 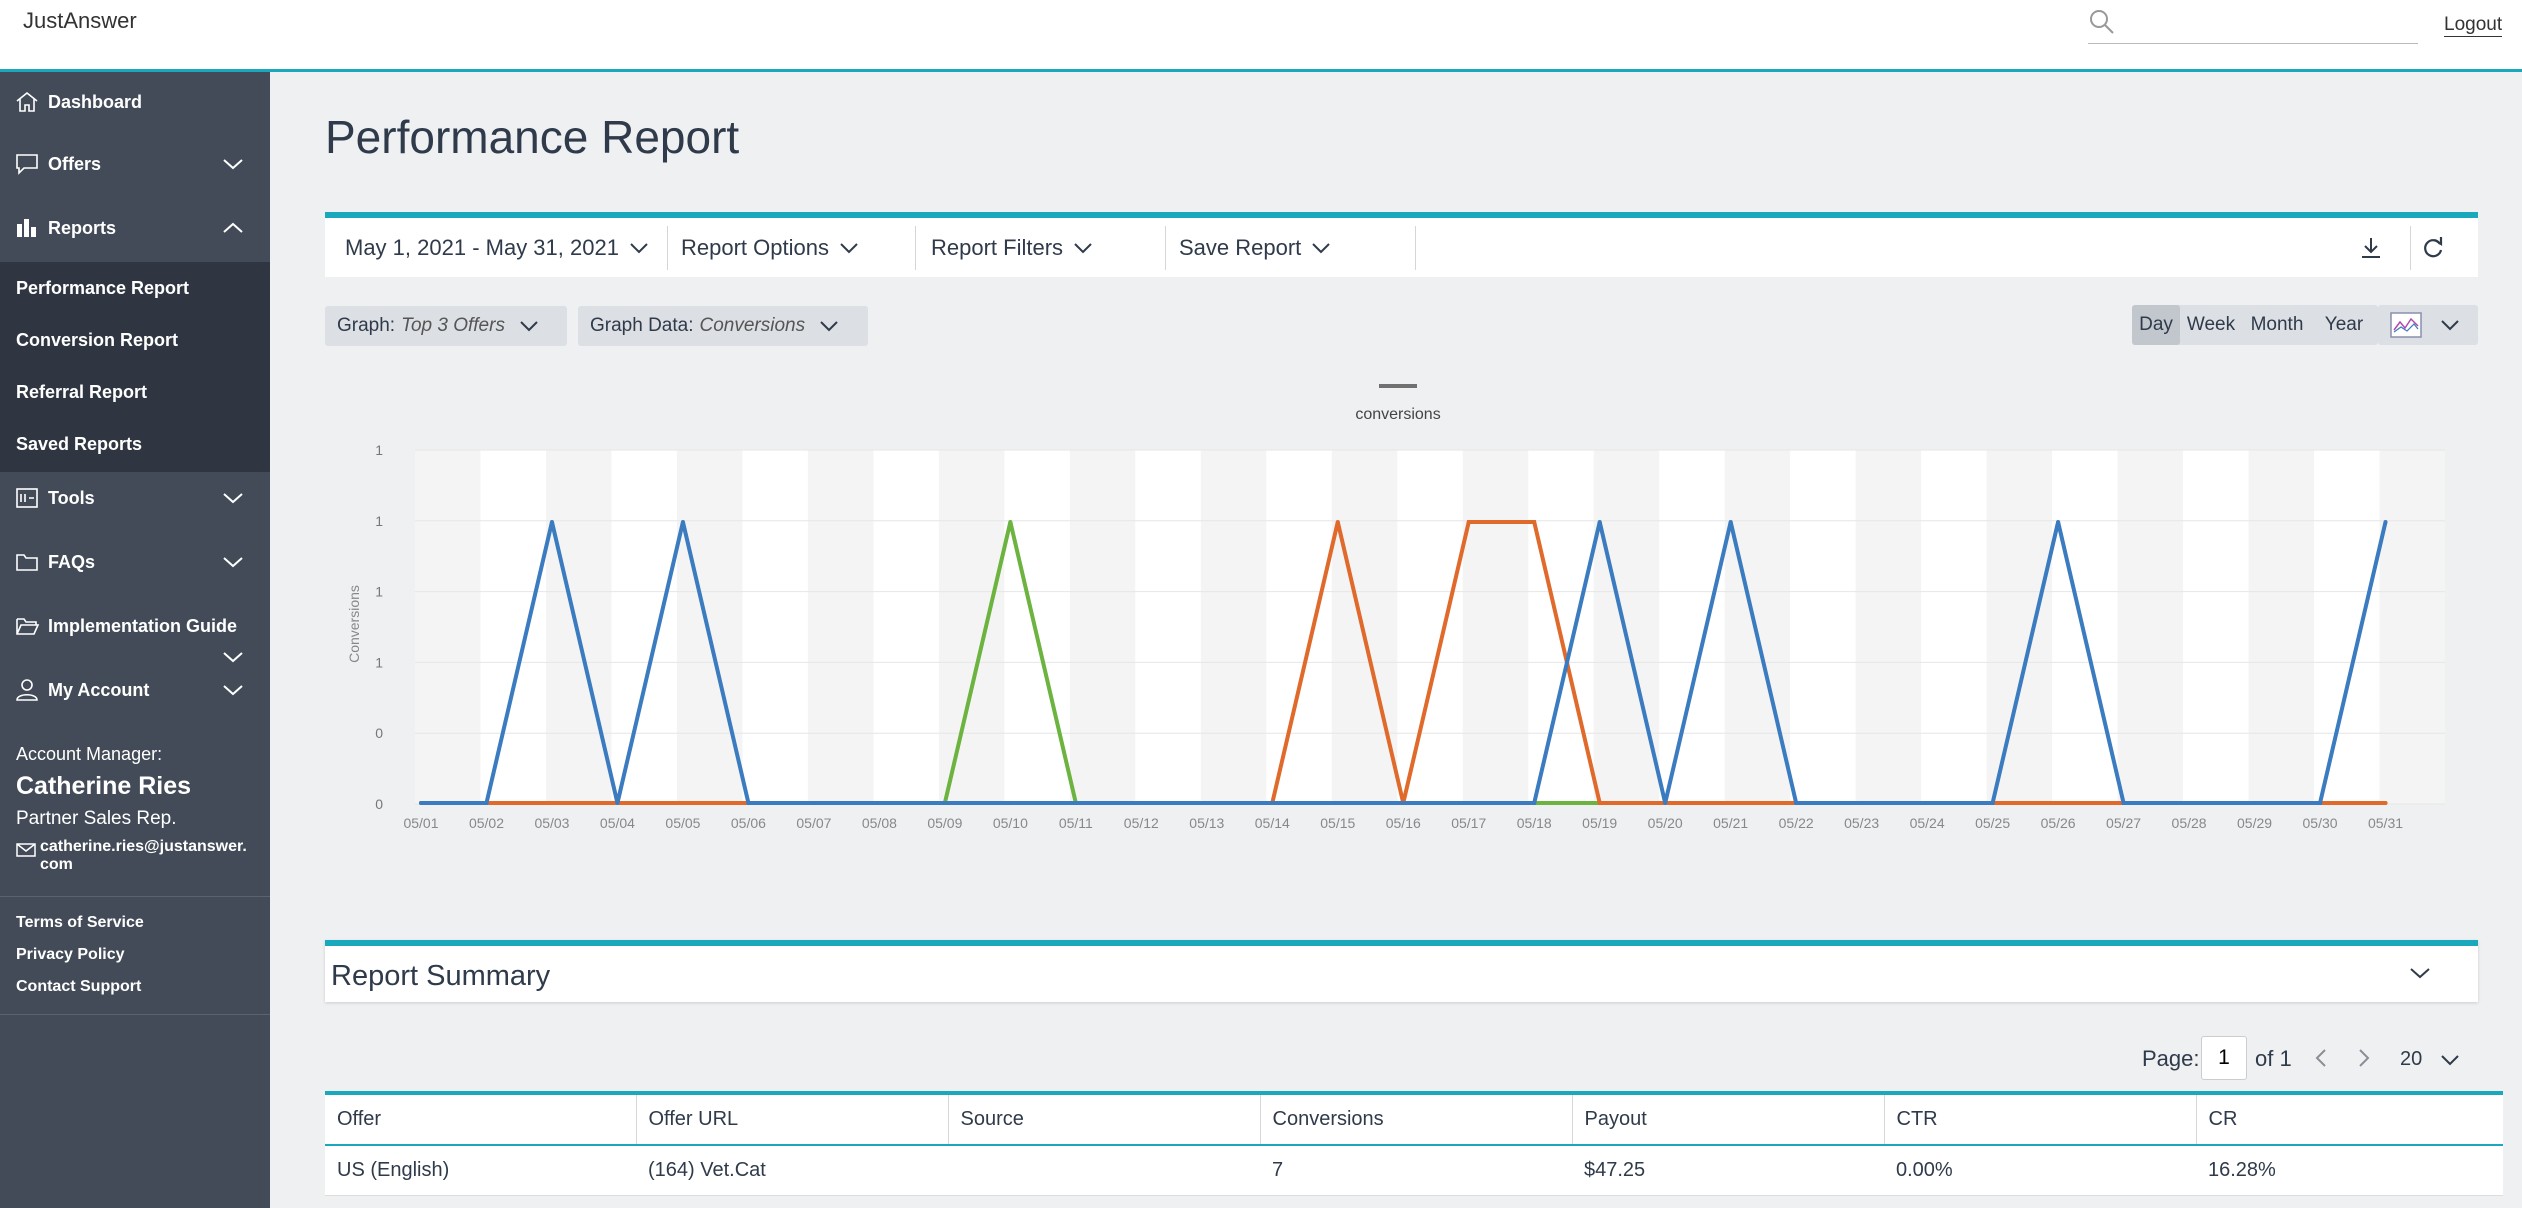 I want to click on page-size-dropdown: 20, so click(x=2435, y=1059).